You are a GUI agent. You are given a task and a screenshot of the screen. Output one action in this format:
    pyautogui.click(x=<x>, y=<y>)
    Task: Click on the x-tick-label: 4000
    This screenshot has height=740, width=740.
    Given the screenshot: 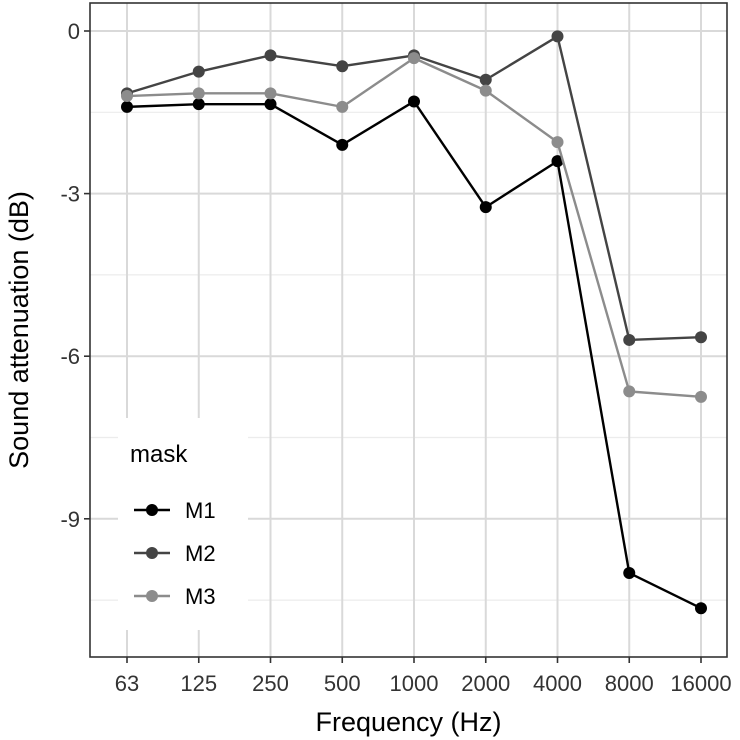 What is the action you would take?
    pyautogui.click(x=557, y=683)
    